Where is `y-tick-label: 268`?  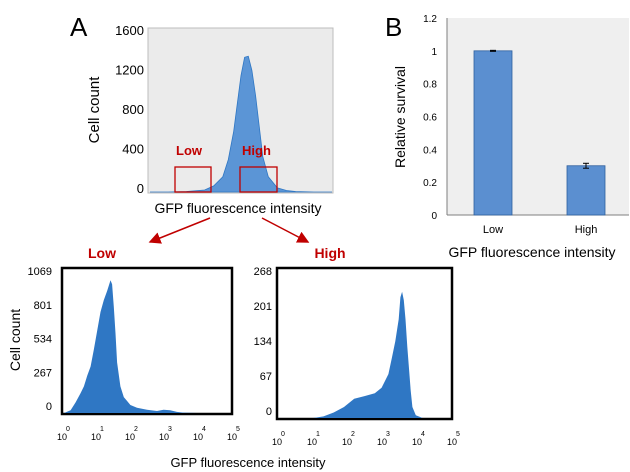
y-tick-label: 268 is located at coordinates (263, 272).